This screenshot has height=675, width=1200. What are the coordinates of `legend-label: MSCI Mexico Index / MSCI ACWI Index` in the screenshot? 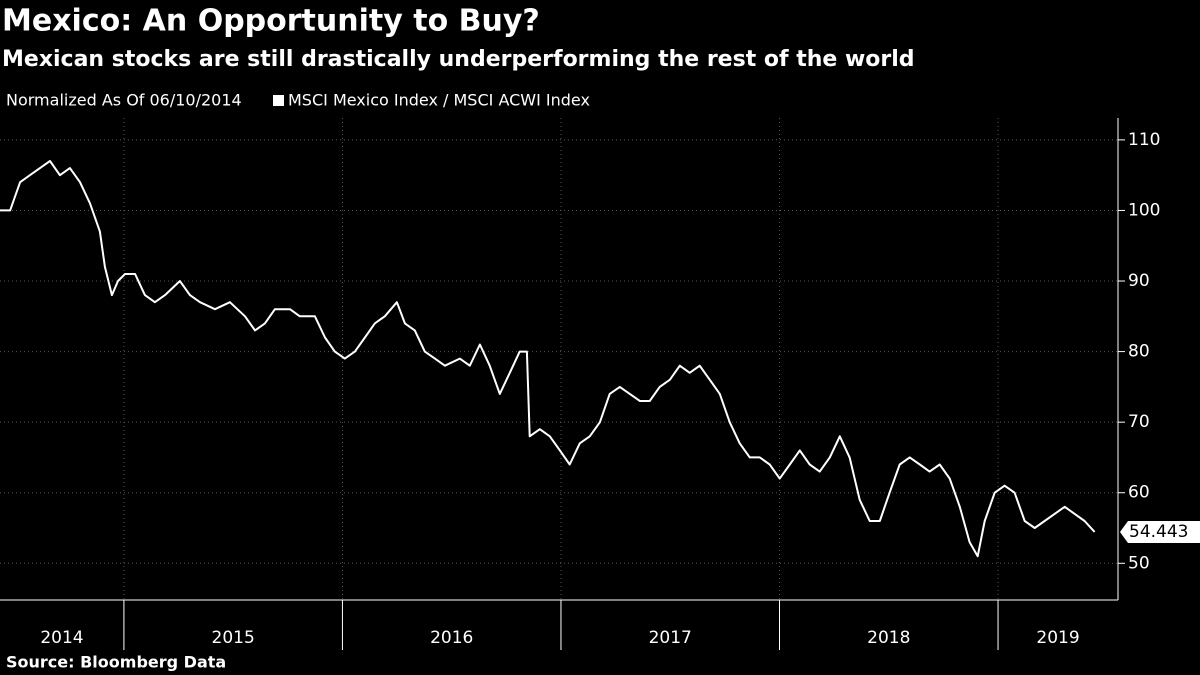 It's located at (439, 100).